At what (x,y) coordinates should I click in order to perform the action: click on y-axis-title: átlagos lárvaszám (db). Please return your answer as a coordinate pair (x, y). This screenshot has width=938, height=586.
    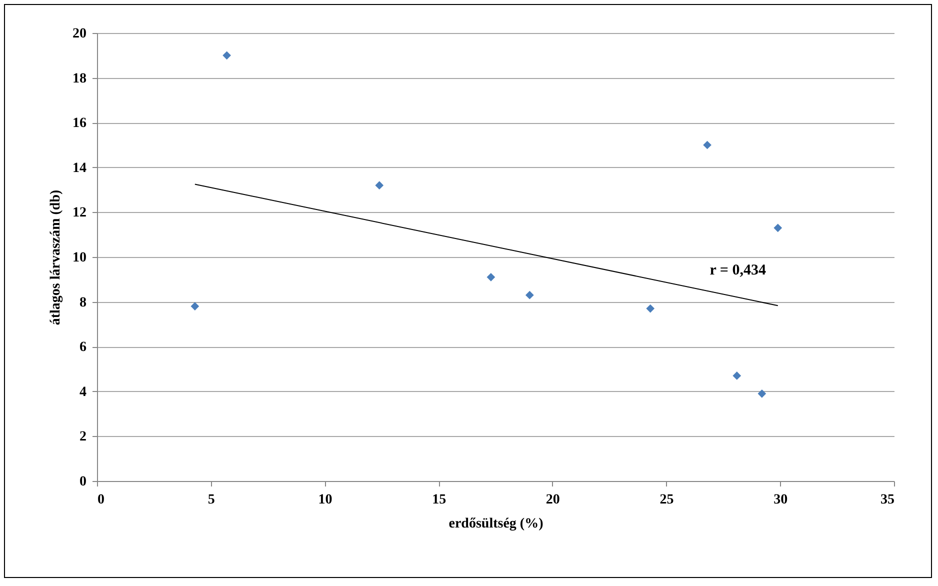
    Looking at the image, I should click on (56, 258).